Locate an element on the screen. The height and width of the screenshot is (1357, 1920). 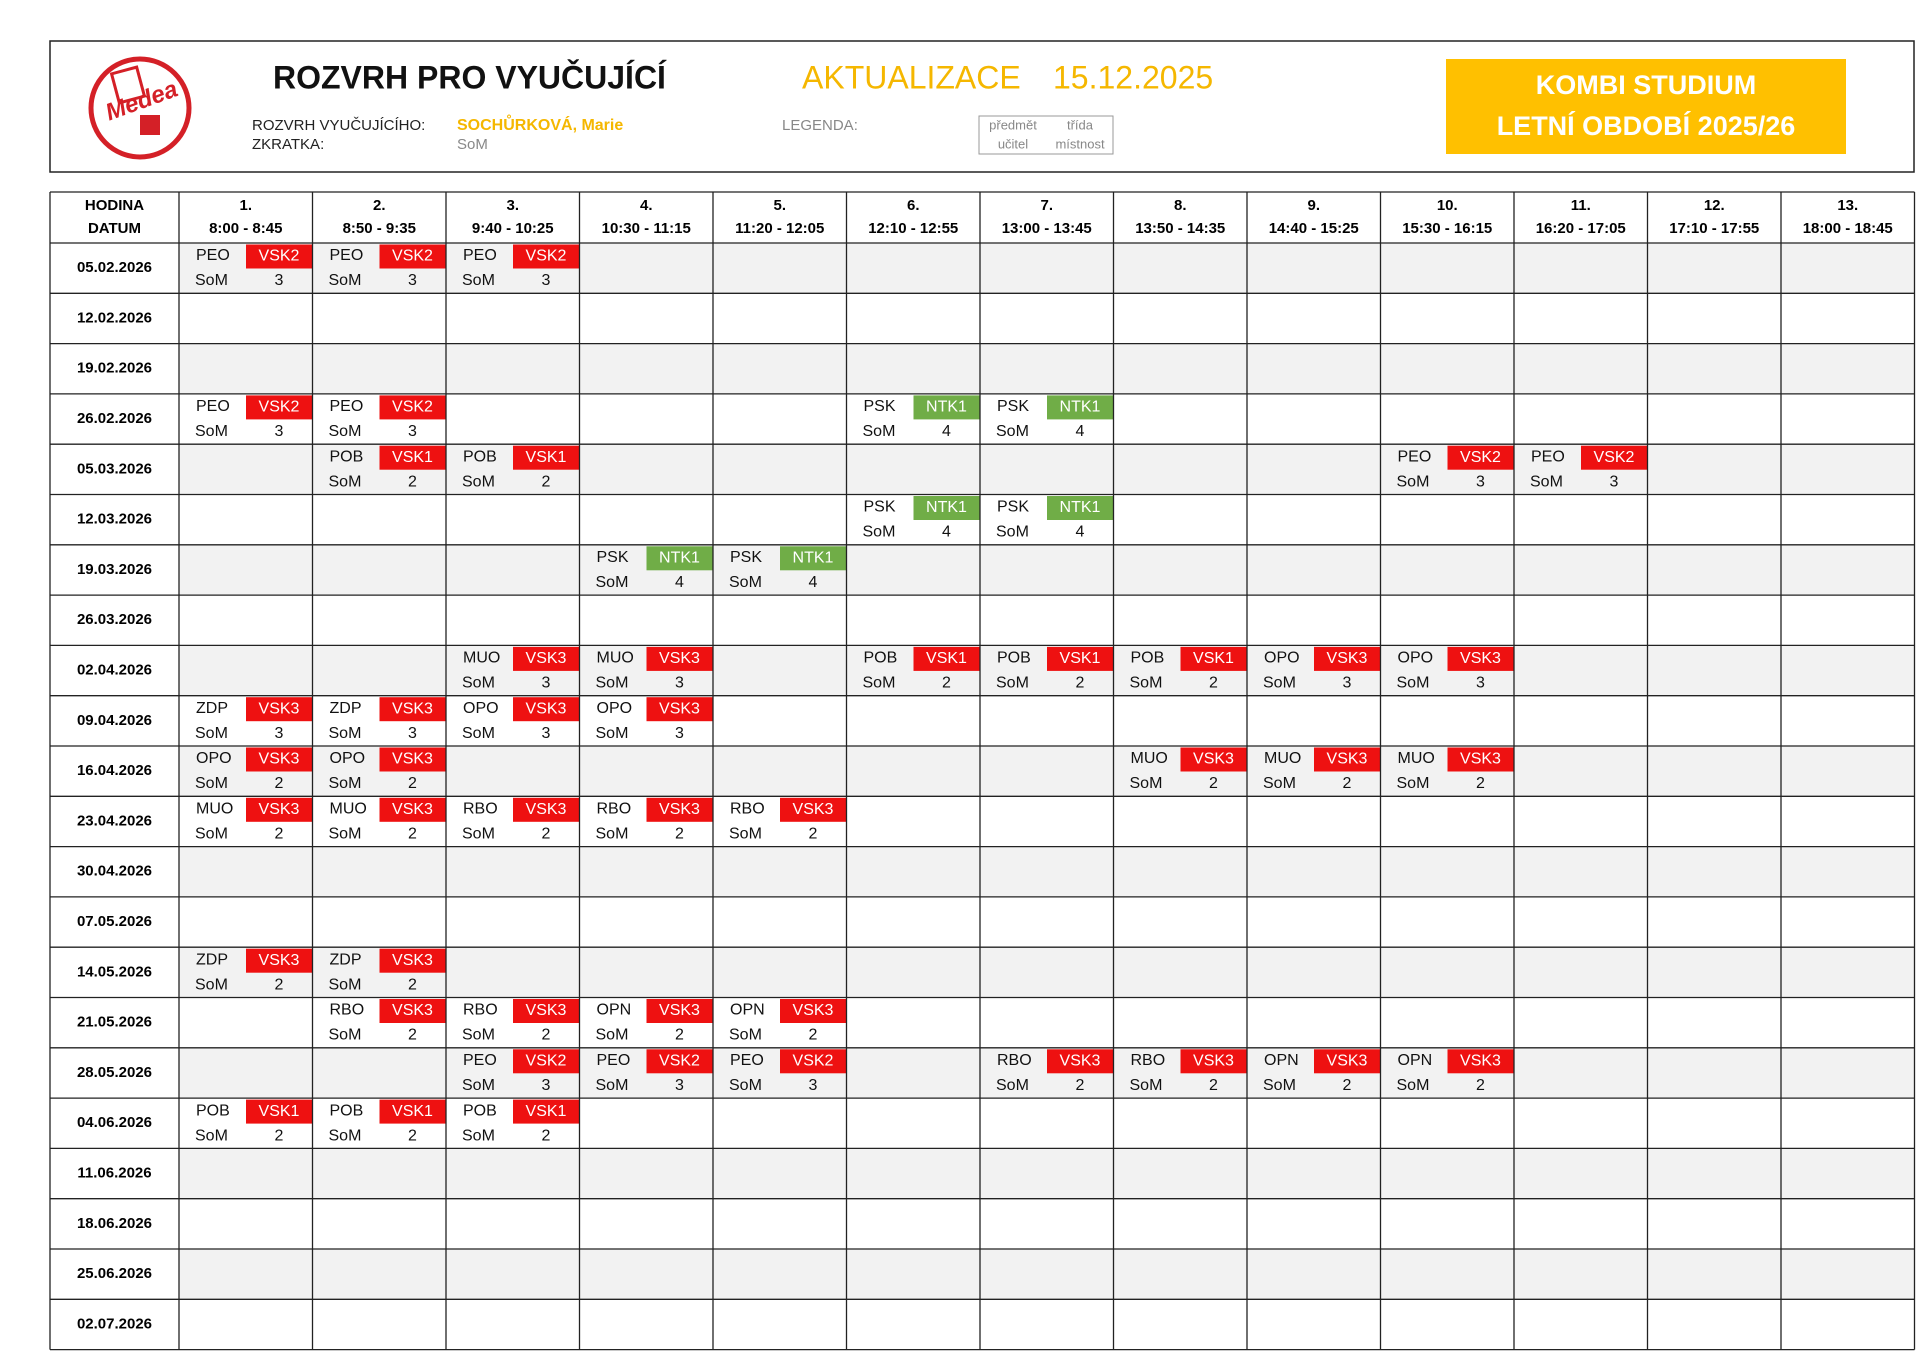
legend-item: třída is located at coordinates (1080, 124).